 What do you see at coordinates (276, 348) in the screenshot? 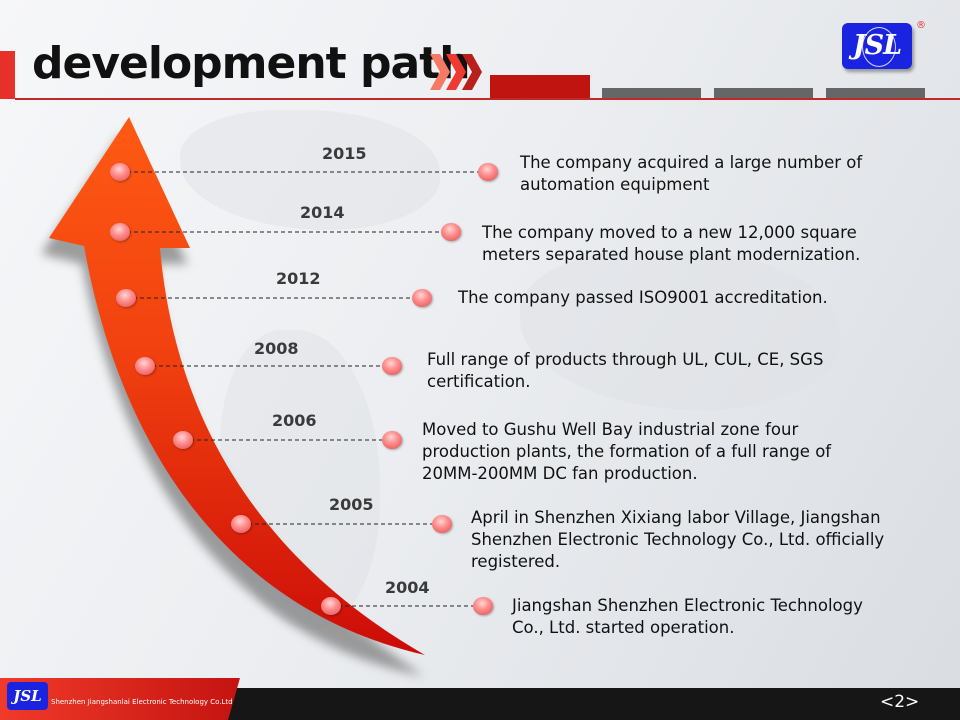
I see `timeline-year: 2008` at bounding box center [276, 348].